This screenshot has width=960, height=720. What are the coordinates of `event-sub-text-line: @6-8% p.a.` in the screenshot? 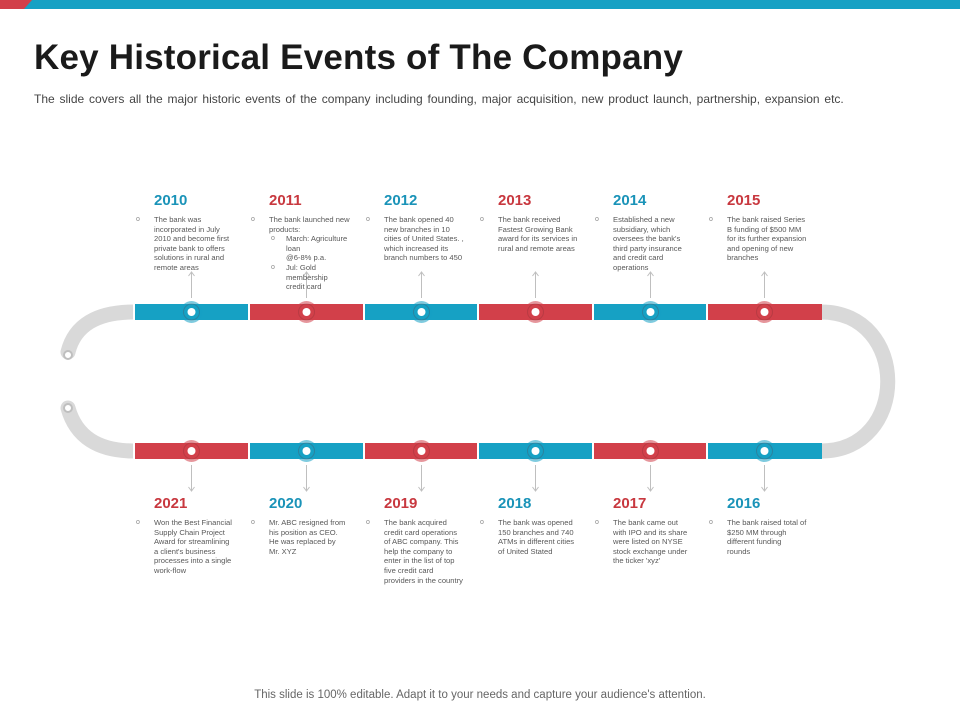 It's located at (306, 258).